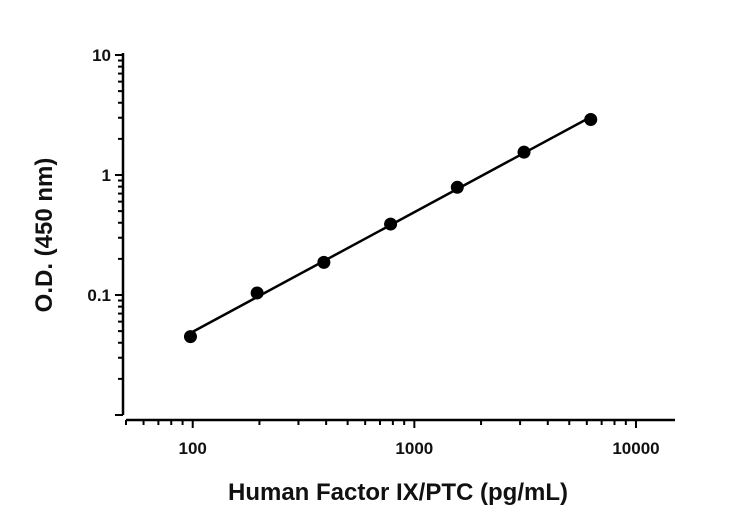 This screenshot has height=530, width=750. I want to click on x-tick-label: 1000, so click(414, 448).